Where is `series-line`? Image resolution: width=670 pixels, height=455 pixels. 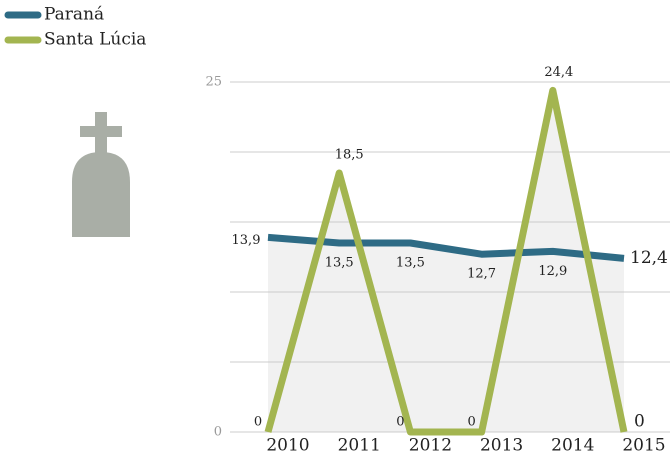 series-line is located at coordinates (446, 247).